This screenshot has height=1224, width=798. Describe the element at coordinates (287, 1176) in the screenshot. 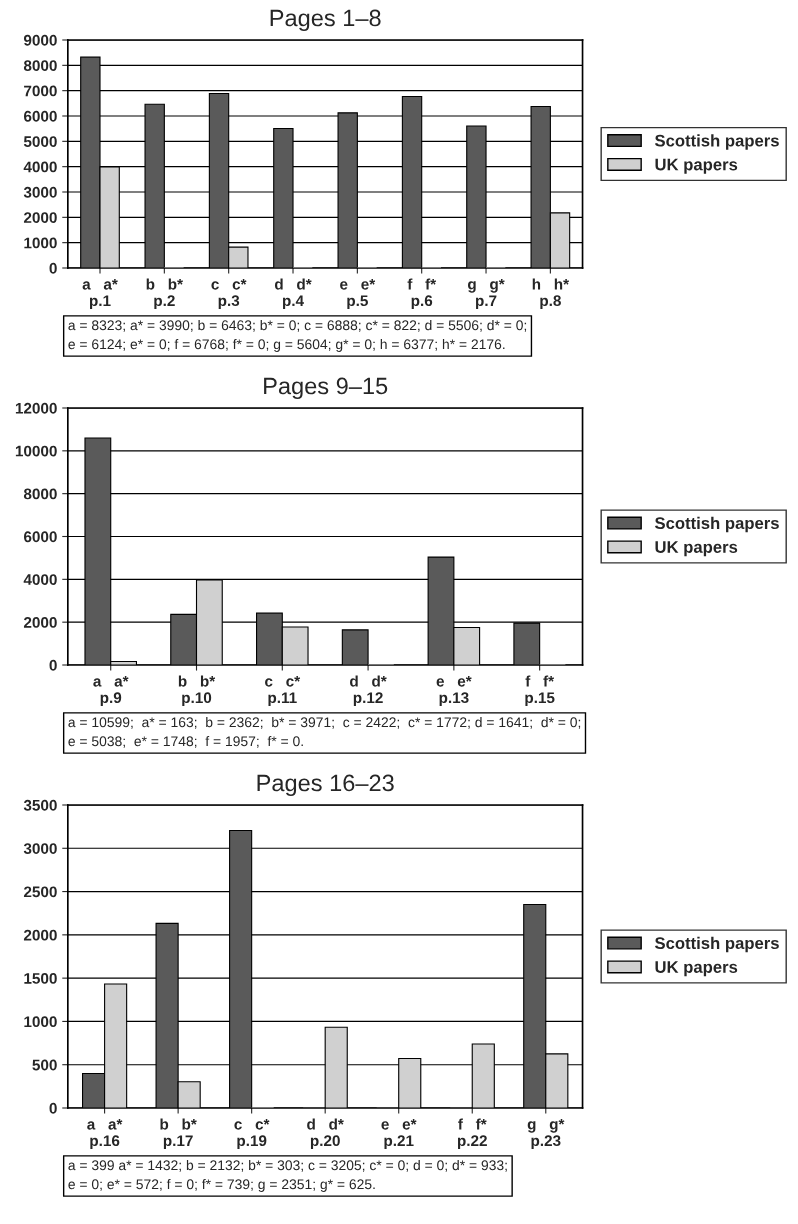

I see `text: a = 399 a* = 1432; b = 2132; b* = 303; c = 3205; c* = 0; d = 0; d* = 933; e = 0; e* = 572; f = 0; f* = 739; g = 2351; g* = 625.` at that location.